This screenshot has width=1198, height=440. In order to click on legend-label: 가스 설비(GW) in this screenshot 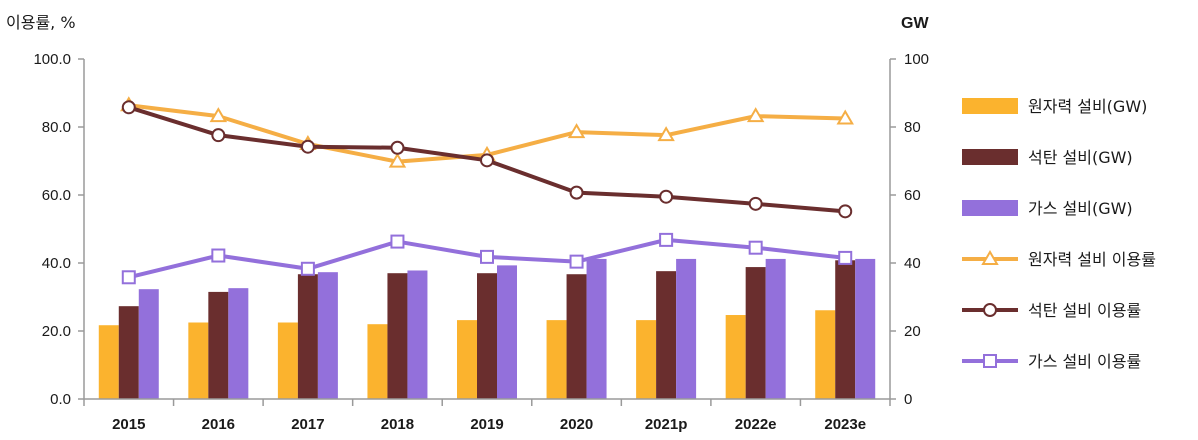, I will do `click(1080, 208)`.